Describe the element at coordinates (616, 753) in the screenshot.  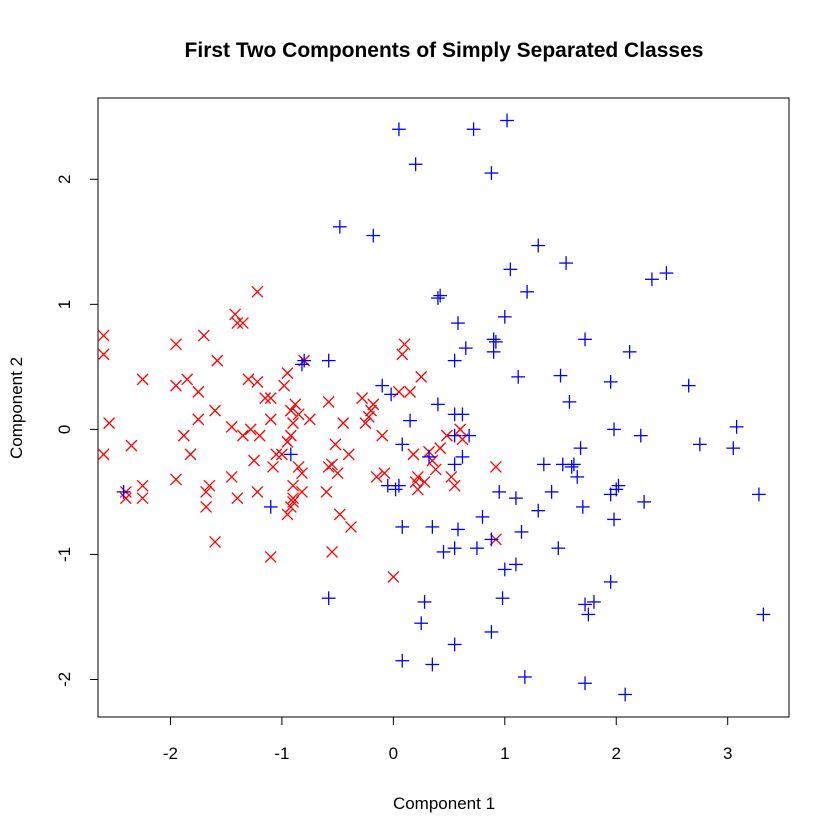
I see `x-tick-label: 2` at that location.